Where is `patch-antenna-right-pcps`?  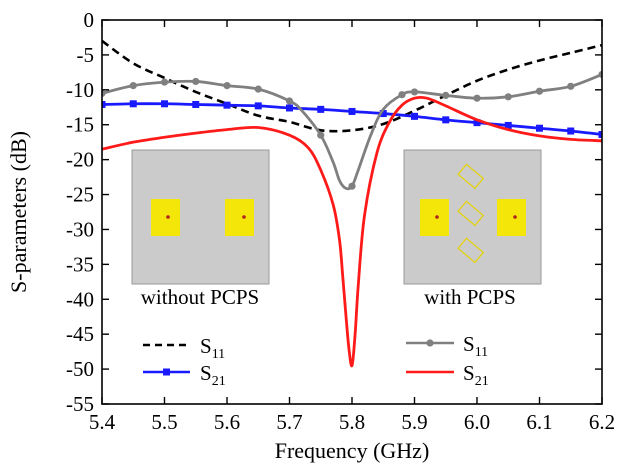
patch-antenna-right-pcps is located at coordinates (511, 217).